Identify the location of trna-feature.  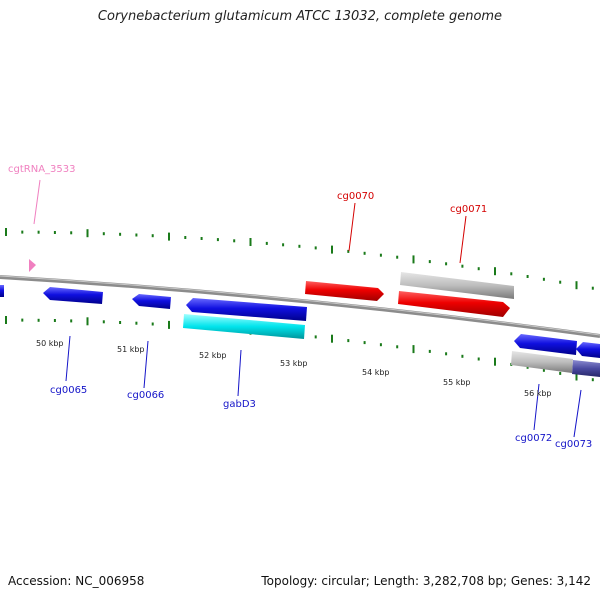
(32, 265).